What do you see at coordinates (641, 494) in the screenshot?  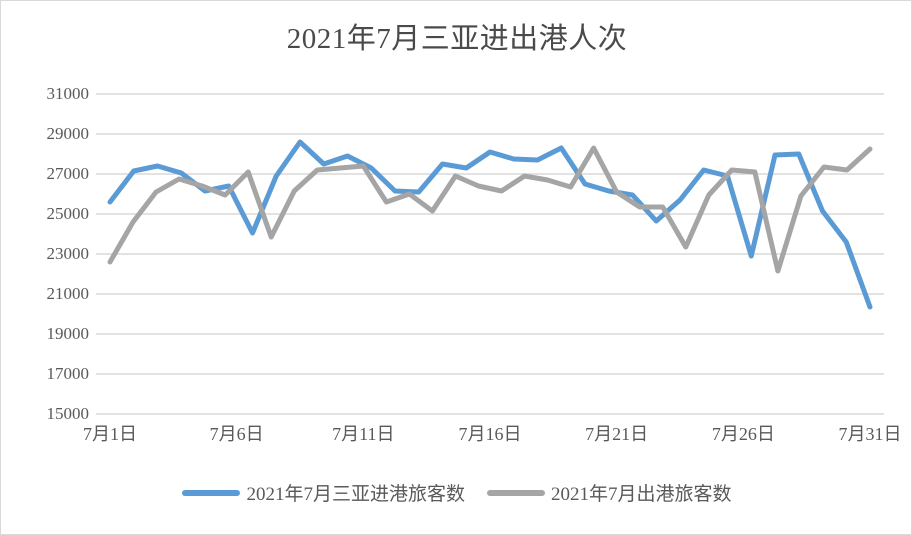 I see `legend-label: 2021年7月出港旅客数` at bounding box center [641, 494].